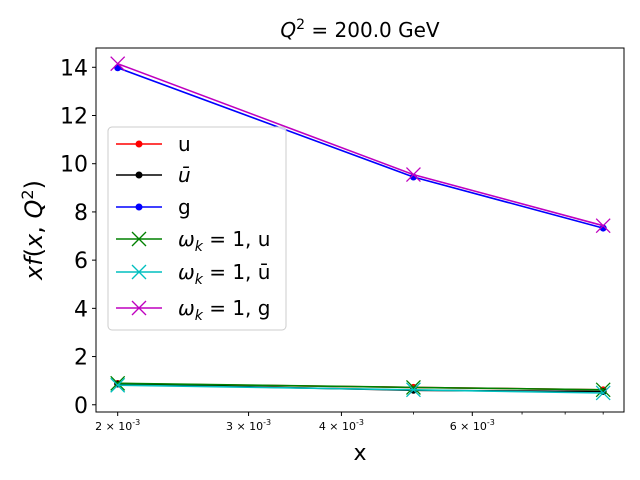  I want to click on chart-title: Q2 = 200.0 GeV, so click(360, 29).